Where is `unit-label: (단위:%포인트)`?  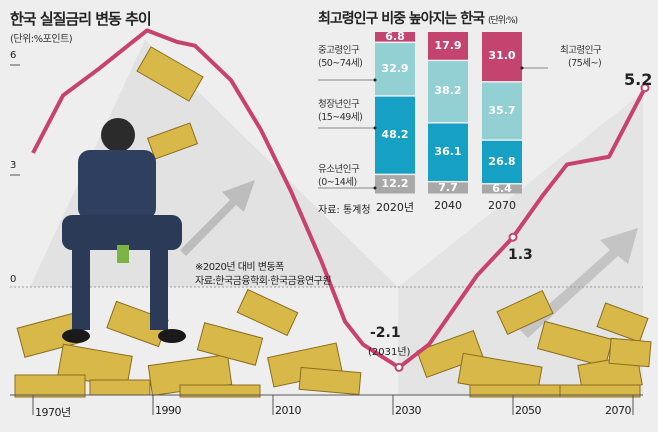
unit-label: (단위:%포인트) is located at coordinates (41, 39).